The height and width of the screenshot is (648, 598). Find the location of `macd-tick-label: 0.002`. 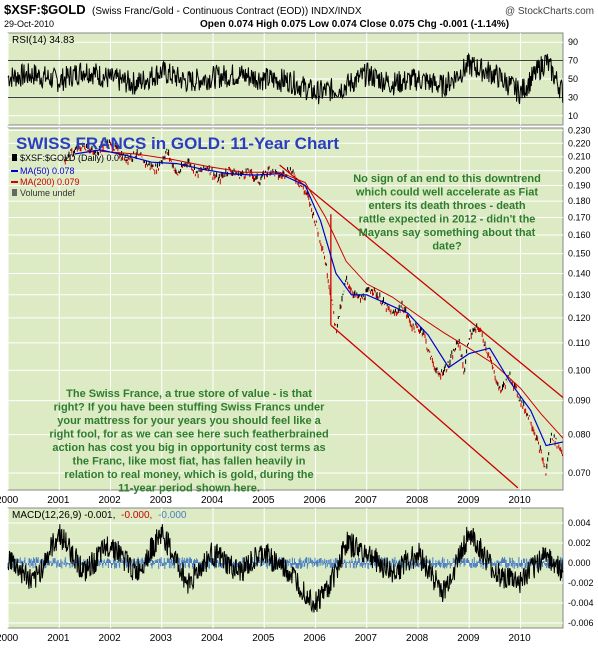

macd-tick-label: 0.002 is located at coordinates (579, 543).